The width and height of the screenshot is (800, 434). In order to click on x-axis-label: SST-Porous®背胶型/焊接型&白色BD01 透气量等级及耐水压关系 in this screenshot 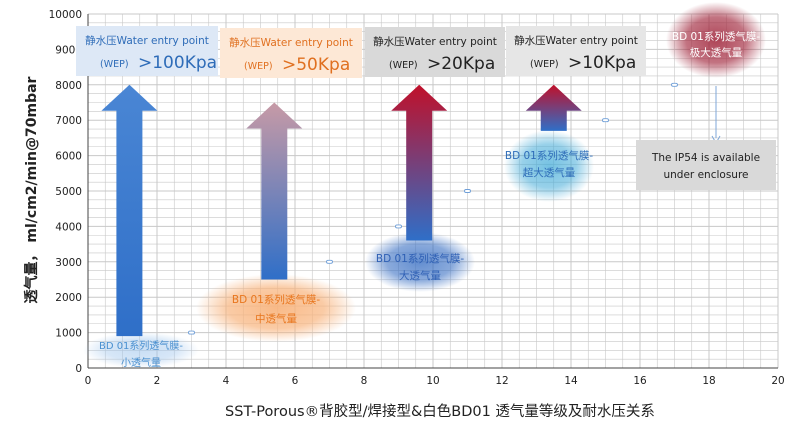, I will do `click(440, 411)`.